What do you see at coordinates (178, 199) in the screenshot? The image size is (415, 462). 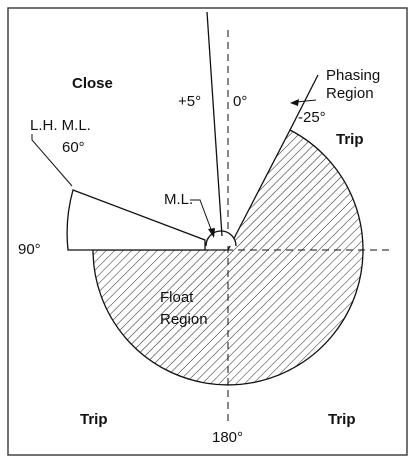 I see `ml-label: M.L.` at bounding box center [178, 199].